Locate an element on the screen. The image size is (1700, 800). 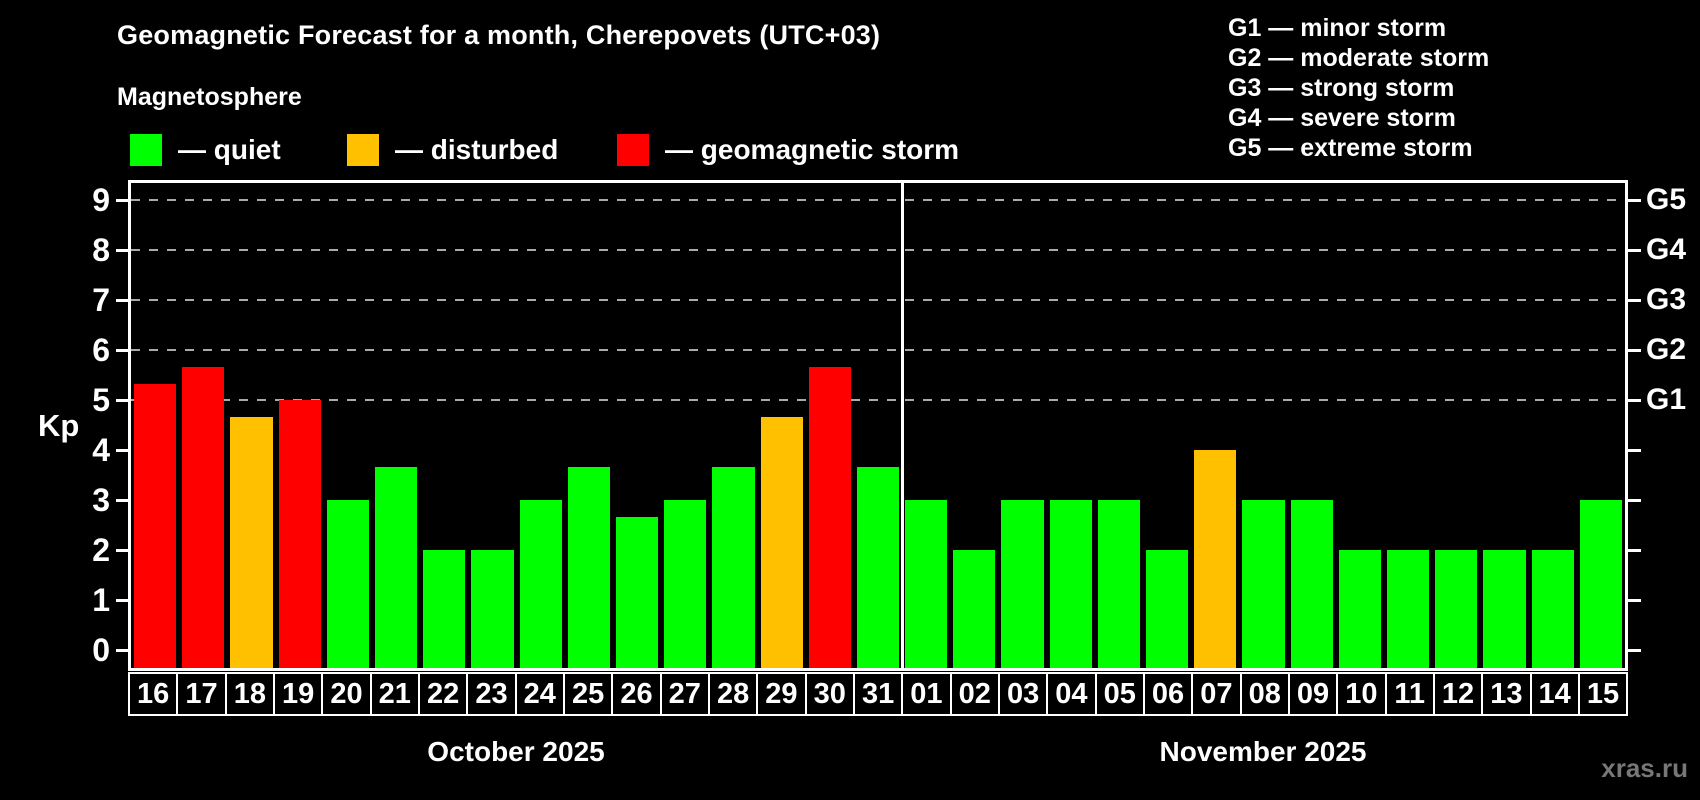
right-axis-label-g5: G5 is located at coordinates (1666, 199).